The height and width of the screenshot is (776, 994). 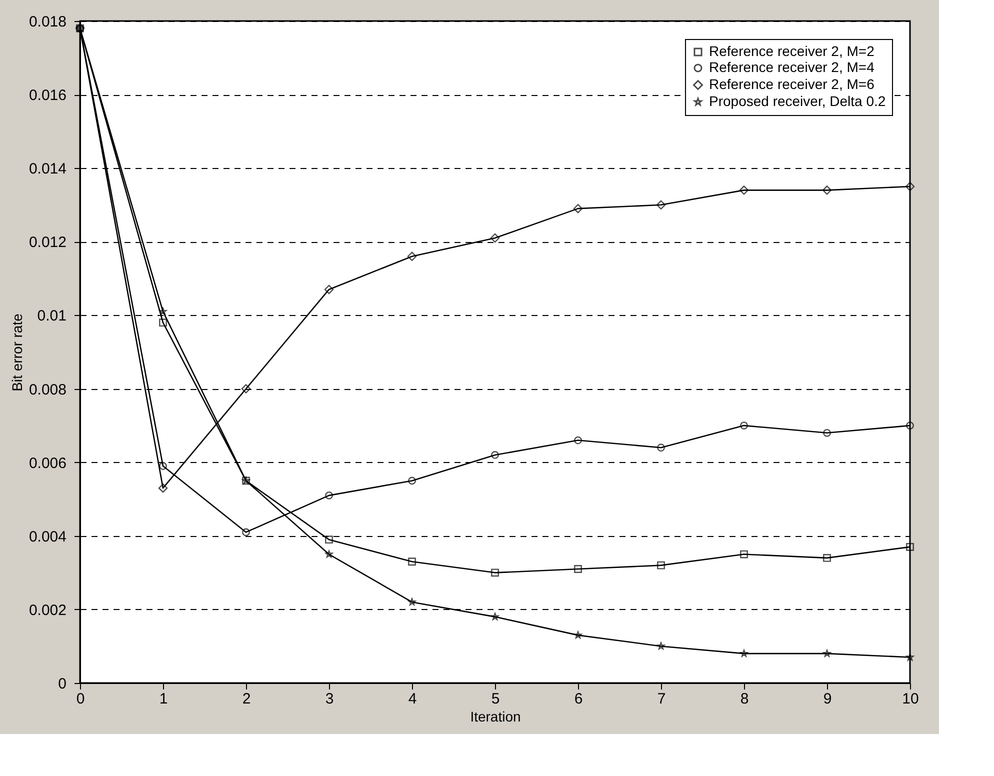 What do you see at coordinates (47, 389) in the screenshot?
I see `y-tick-label: 0.008` at bounding box center [47, 389].